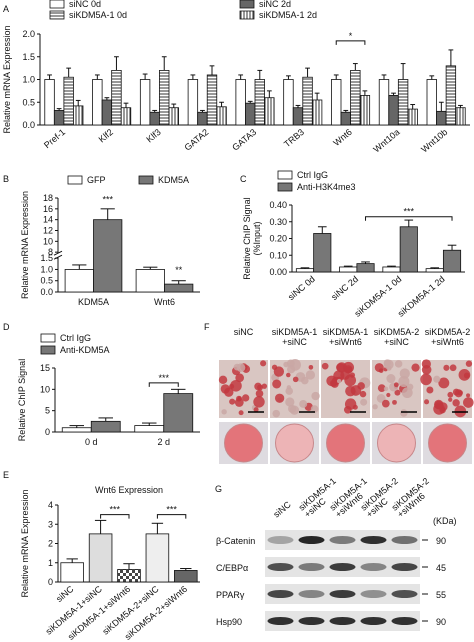  Describe the element at coordinates (65, 594) in the screenshot. I see `x-tick-label: siNC` at that location.